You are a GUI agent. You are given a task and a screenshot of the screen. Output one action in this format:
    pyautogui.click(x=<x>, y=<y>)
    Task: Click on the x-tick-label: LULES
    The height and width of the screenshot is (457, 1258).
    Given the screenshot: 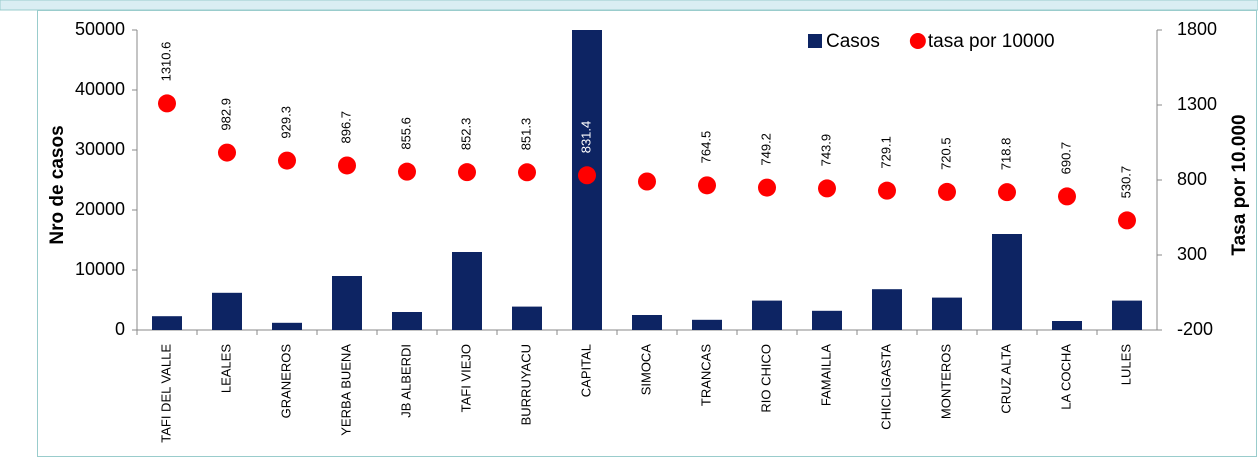 What is the action you would take?
    pyautogui.click(x=1125, y=365)
    